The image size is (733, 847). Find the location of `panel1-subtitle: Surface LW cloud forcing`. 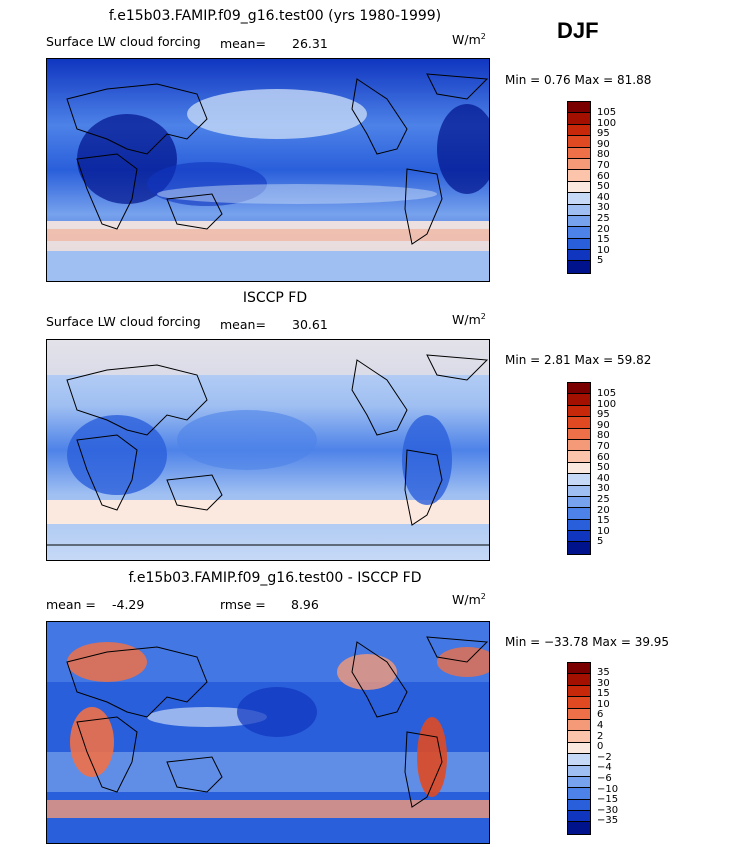

panel1-subtitle: Surface LW cloud forcing is located at coordinates (123, 41).